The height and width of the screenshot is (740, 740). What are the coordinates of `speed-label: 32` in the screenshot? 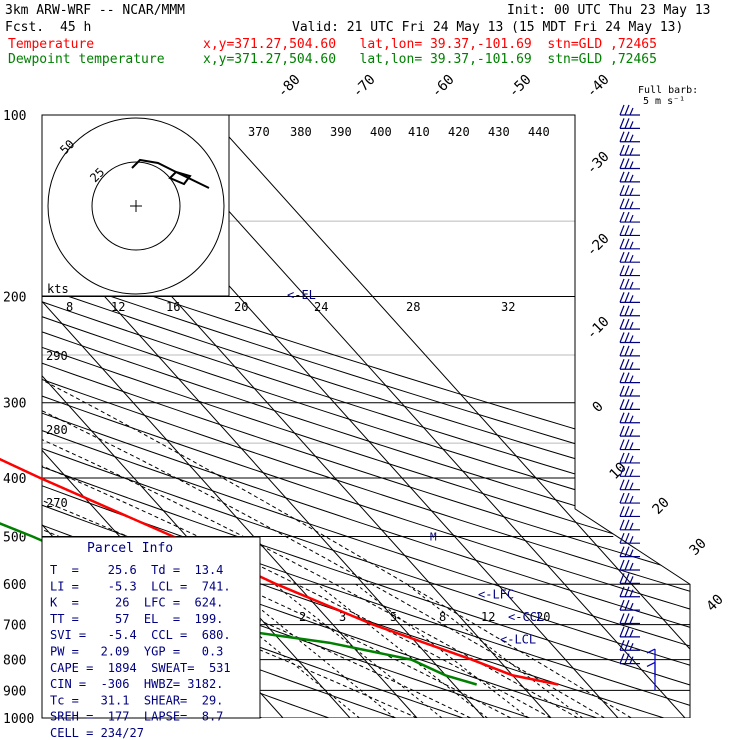 It's located at (508, 307).